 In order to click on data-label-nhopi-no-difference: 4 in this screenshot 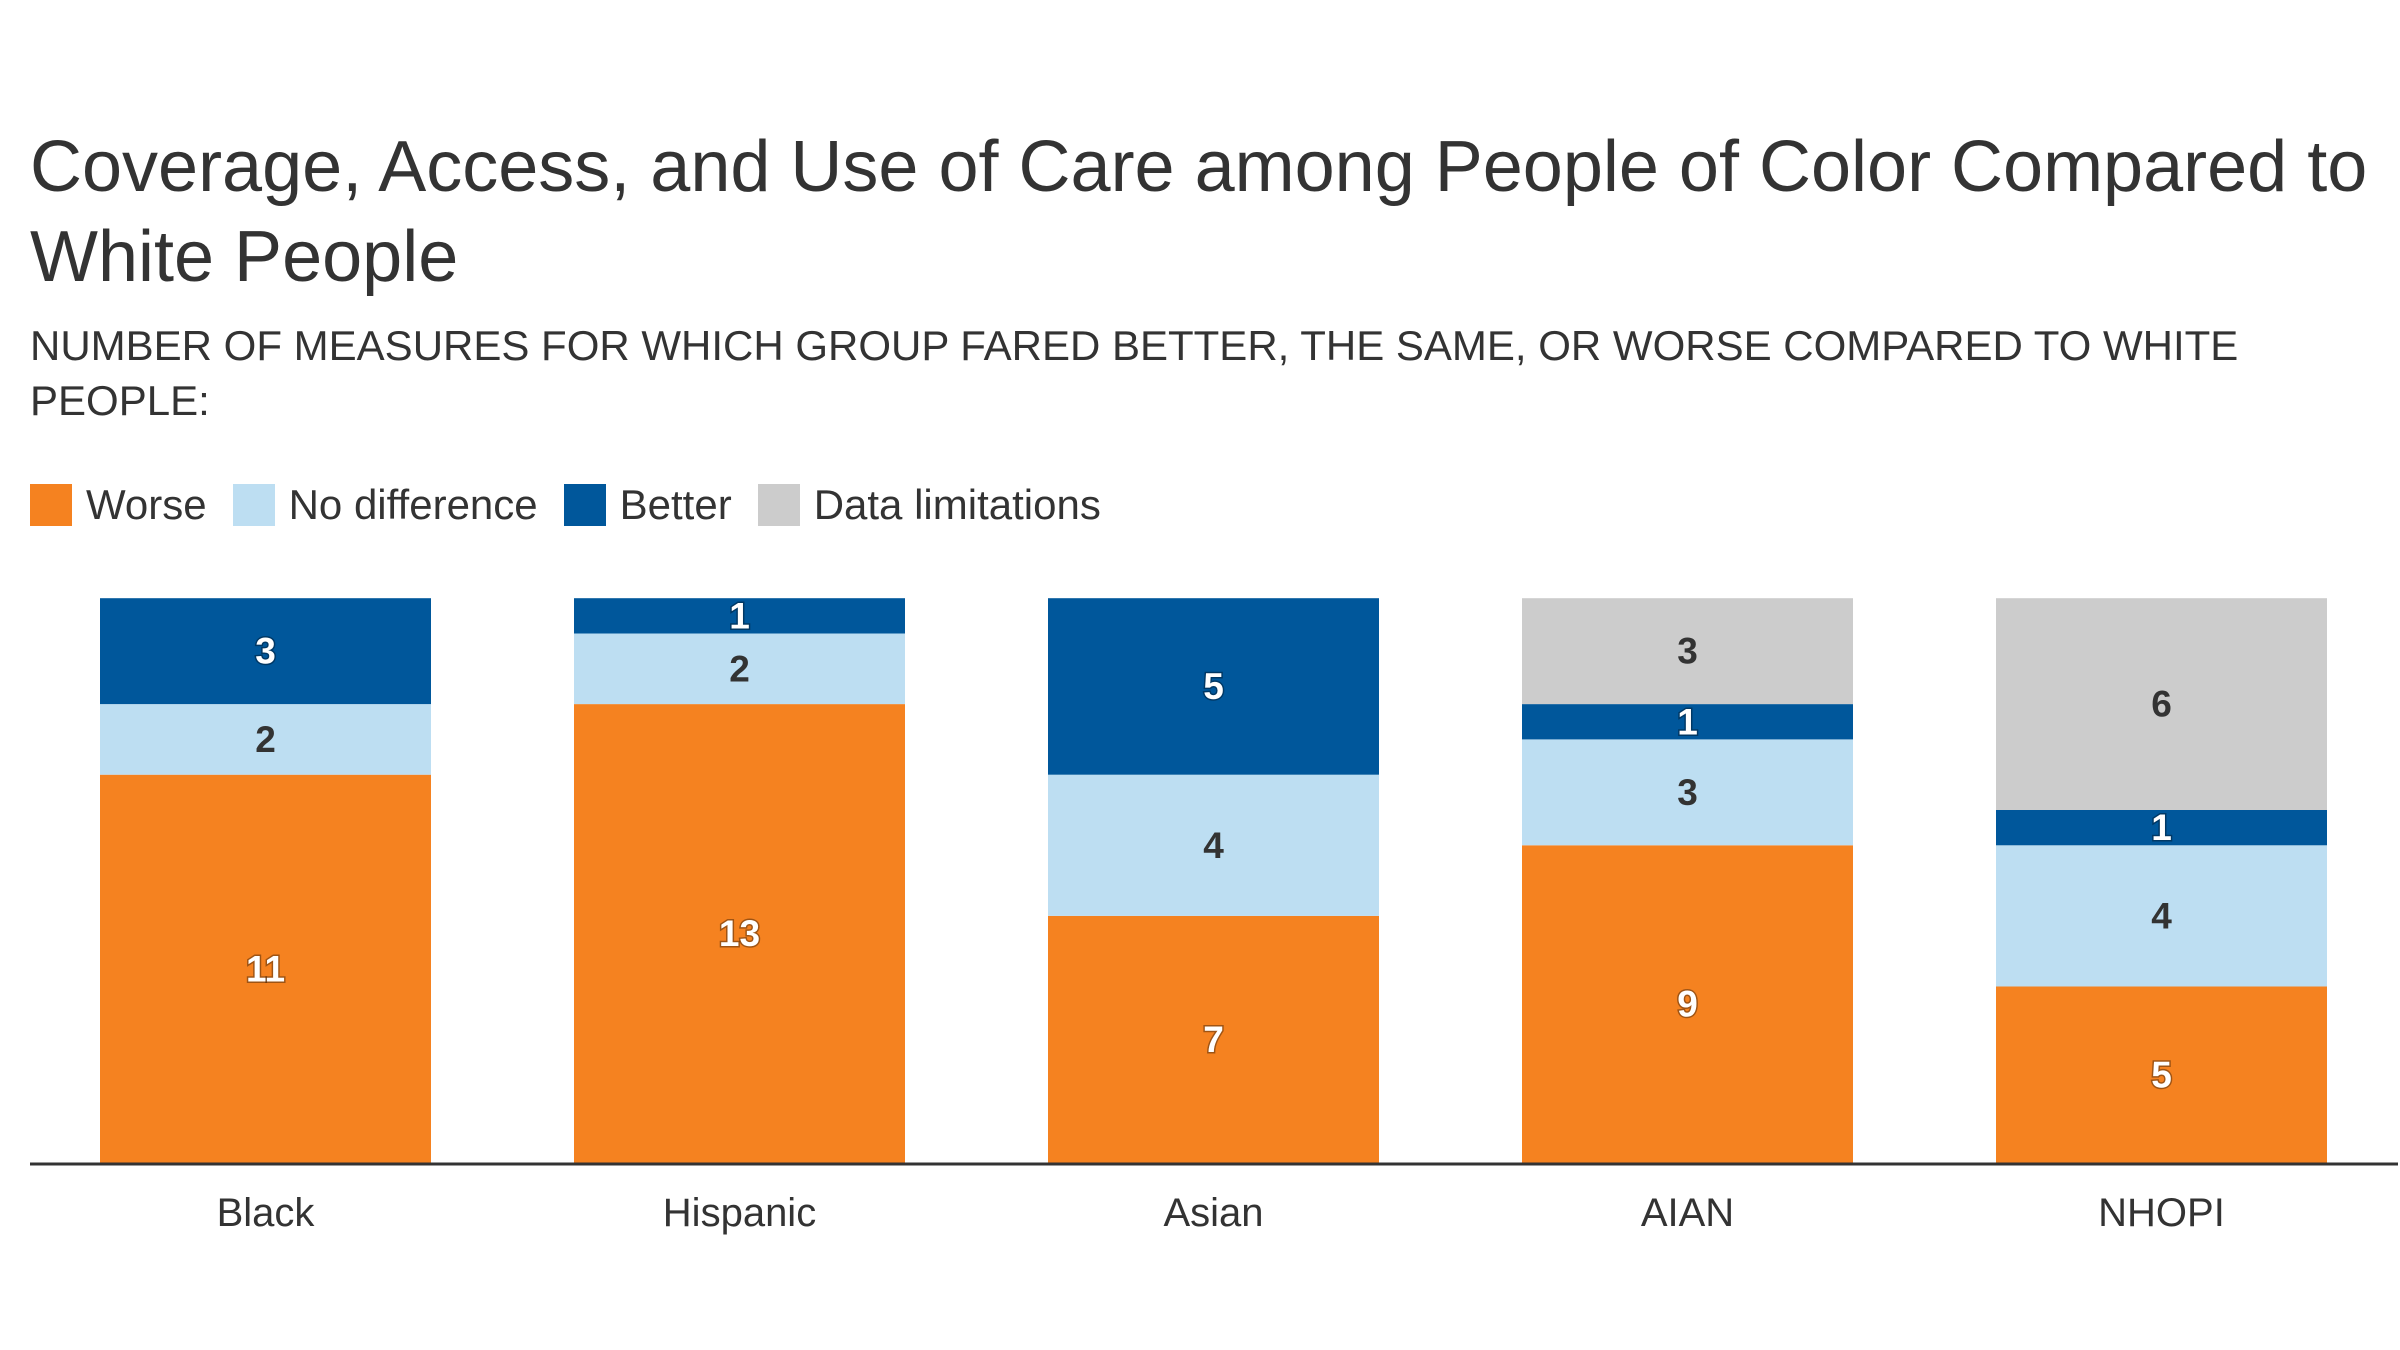, I will do `click(2161, 915)`.